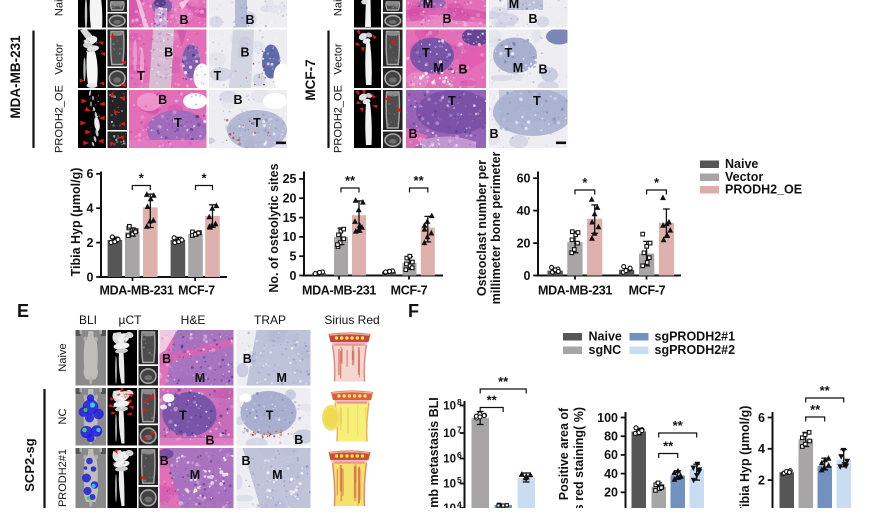  What do you see at coordinates (482, 228) in the screenshot?
I see `svg-text: Osteoclast number per` at bounding box center [482, 228].